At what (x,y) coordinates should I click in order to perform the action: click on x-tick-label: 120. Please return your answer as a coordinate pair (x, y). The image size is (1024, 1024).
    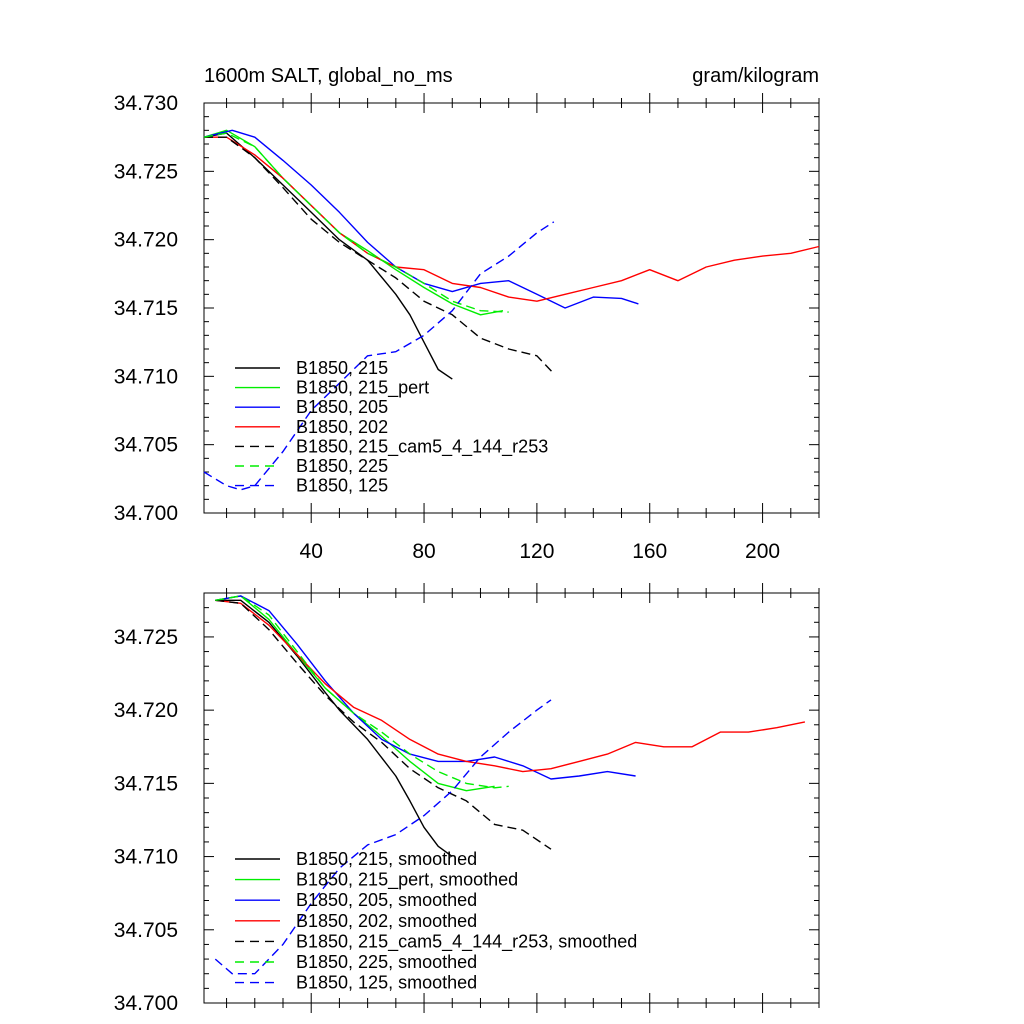
    Looking at the image, I should click on (536, 551).